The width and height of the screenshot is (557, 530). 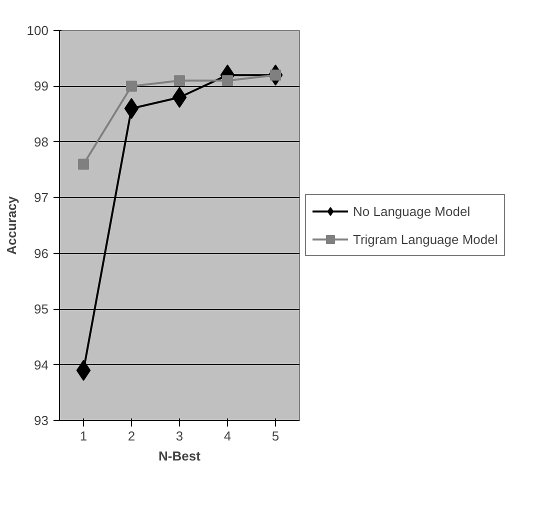 What do you see at coordinates (276, 436) in the screenshot?
I see `x-tick-label: 5` at bounding box center [276, 436].